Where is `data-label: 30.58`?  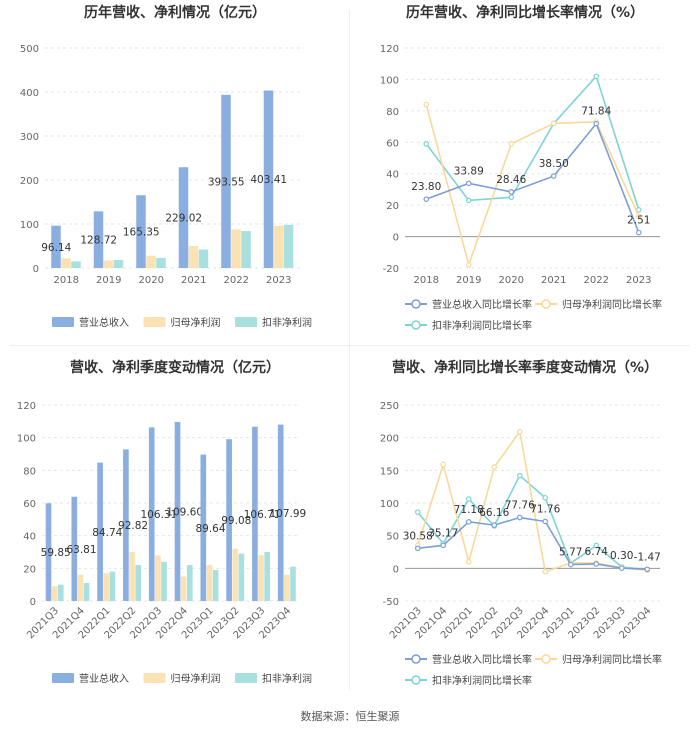
data-label: 30.58 is located at coordinates (418, 536).